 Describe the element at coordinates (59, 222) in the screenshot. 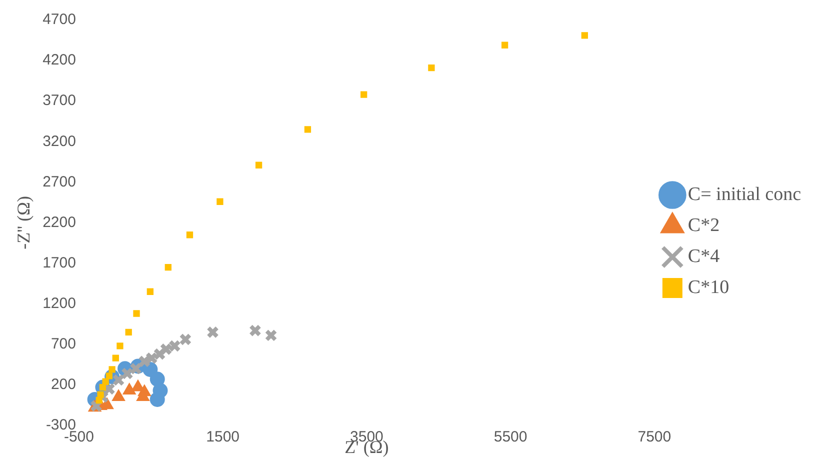

I see `y-tick-label: 2200` at that location.